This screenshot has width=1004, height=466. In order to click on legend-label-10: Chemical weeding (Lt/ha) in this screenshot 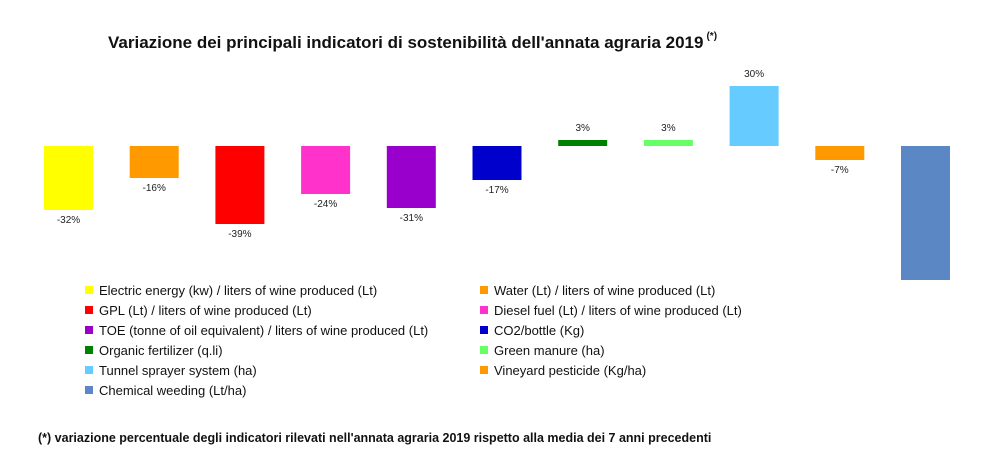, I will do `click(173, 390)`.